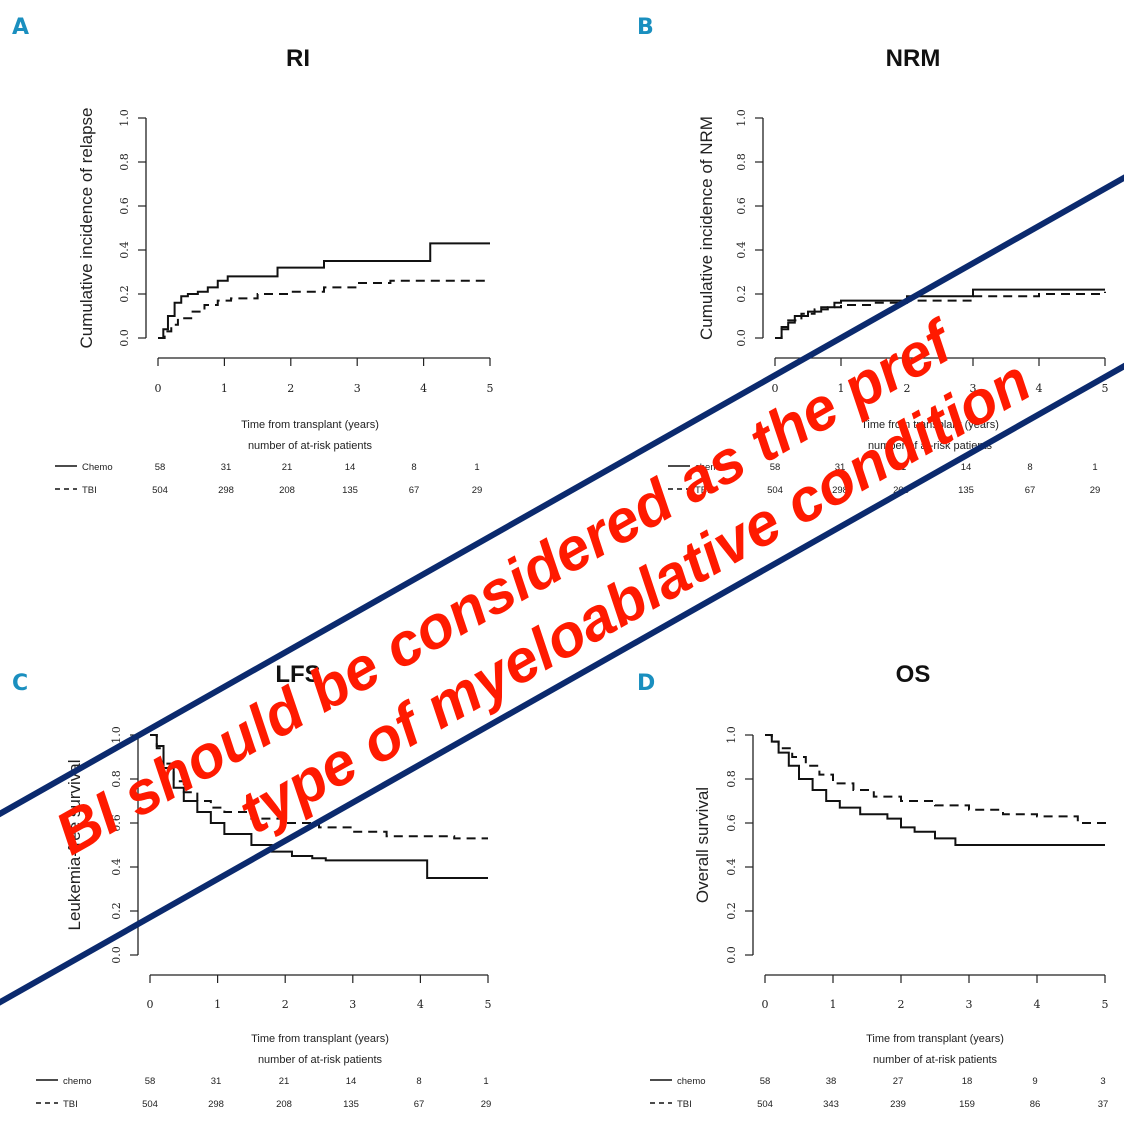 This screenshot has width=1124, height=1133. What do you see at coordinates (97, 467) in the screenshot?
I see `at-risk-label: Chemo` at bounding box center [97, 467].